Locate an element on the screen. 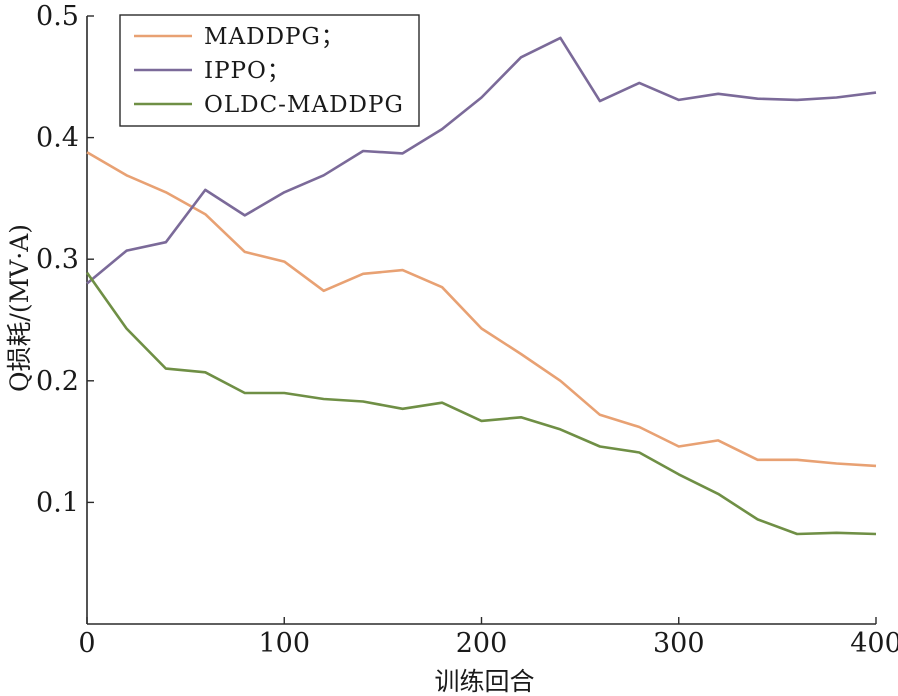 This screenshot has width=898, height=696. y-tick-label: 0.3 is located at coordinates (57, 259).